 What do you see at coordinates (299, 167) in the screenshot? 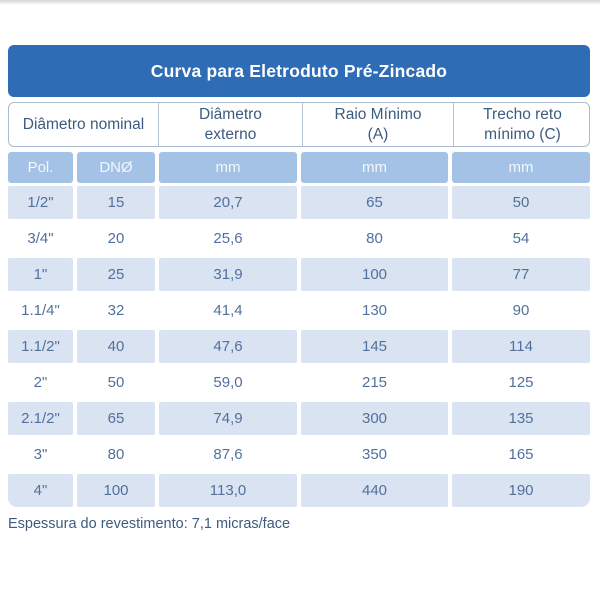
I see `unit-subheader-row: Pol. DNØ mm mm mm` at bounding box center [299, 167].